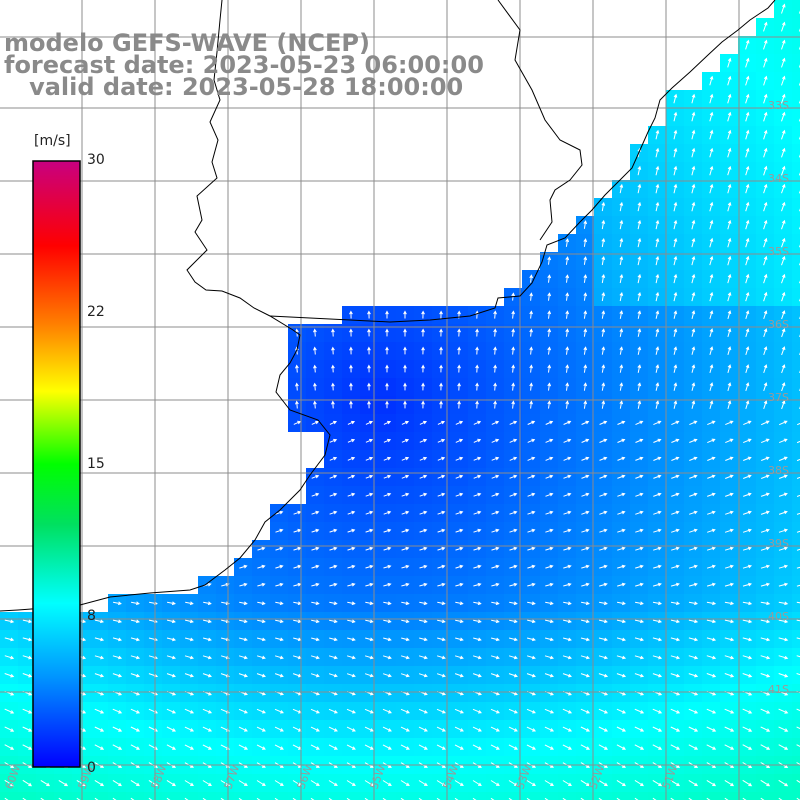 The height and width of the screenshot is (800, 800). What do you see at coordinates (778, 251) in the screenshot?
I see `latitude-label: 35S` at bounding box center [778, 251].